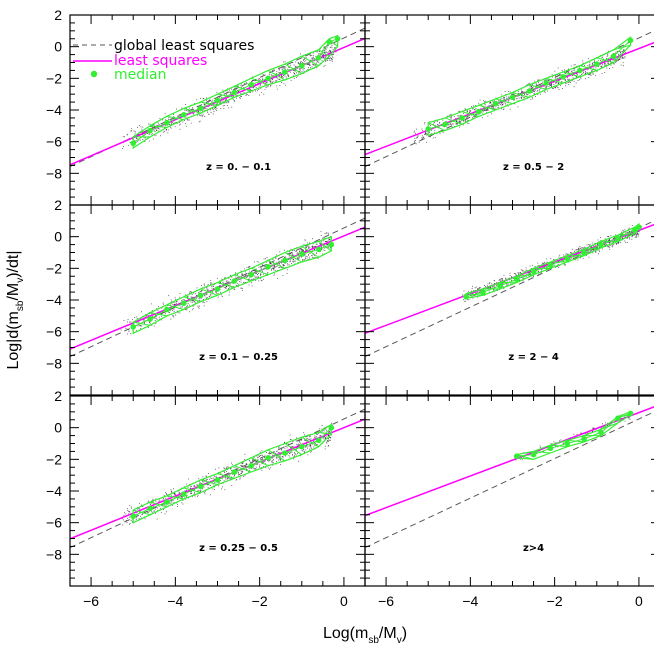 The width and height of the screenshot is (654, 654). Describe the element at coordinates (238, 357) in the screenshot. I see `redshift-label: z = 0.1 − 0.25` at that location.